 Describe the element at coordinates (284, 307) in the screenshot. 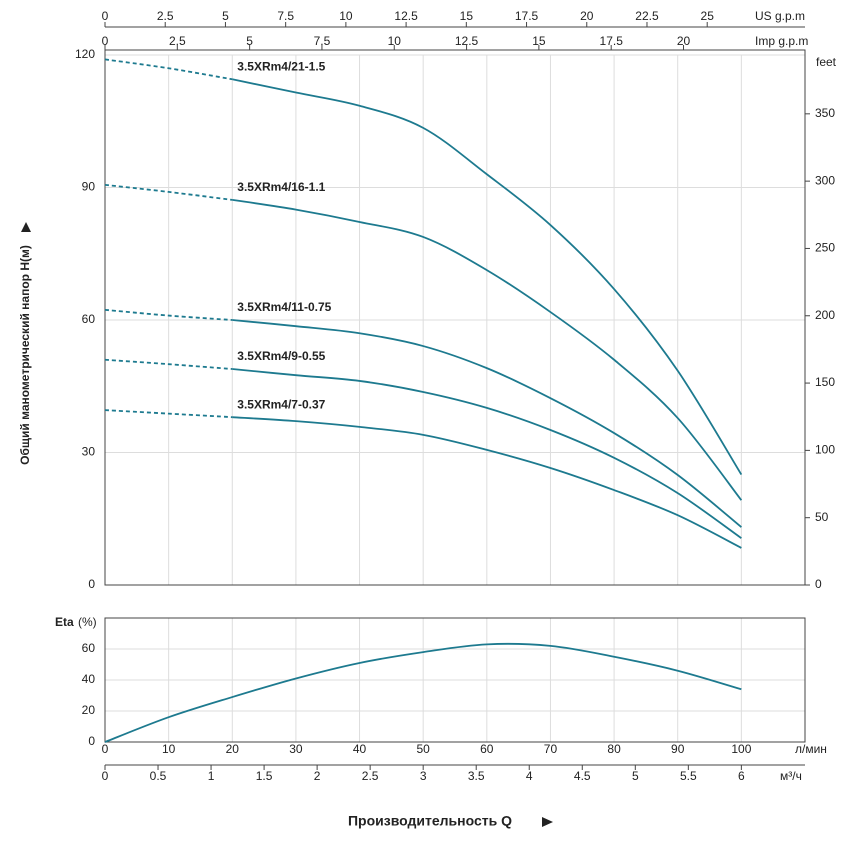

I see `series-label: 3.5XRm4/11-0.75` at that location.